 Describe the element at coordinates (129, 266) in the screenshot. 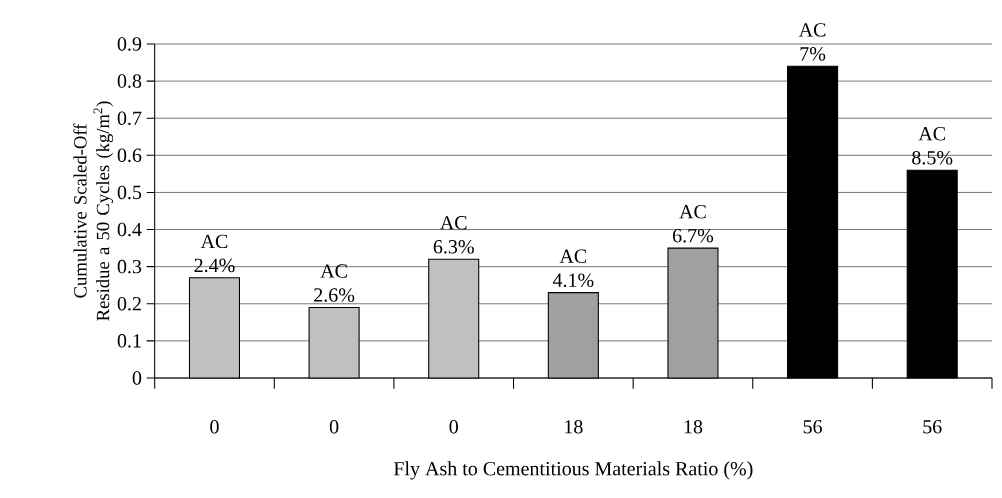

I see `y-tick-label: 0.3` at that location.